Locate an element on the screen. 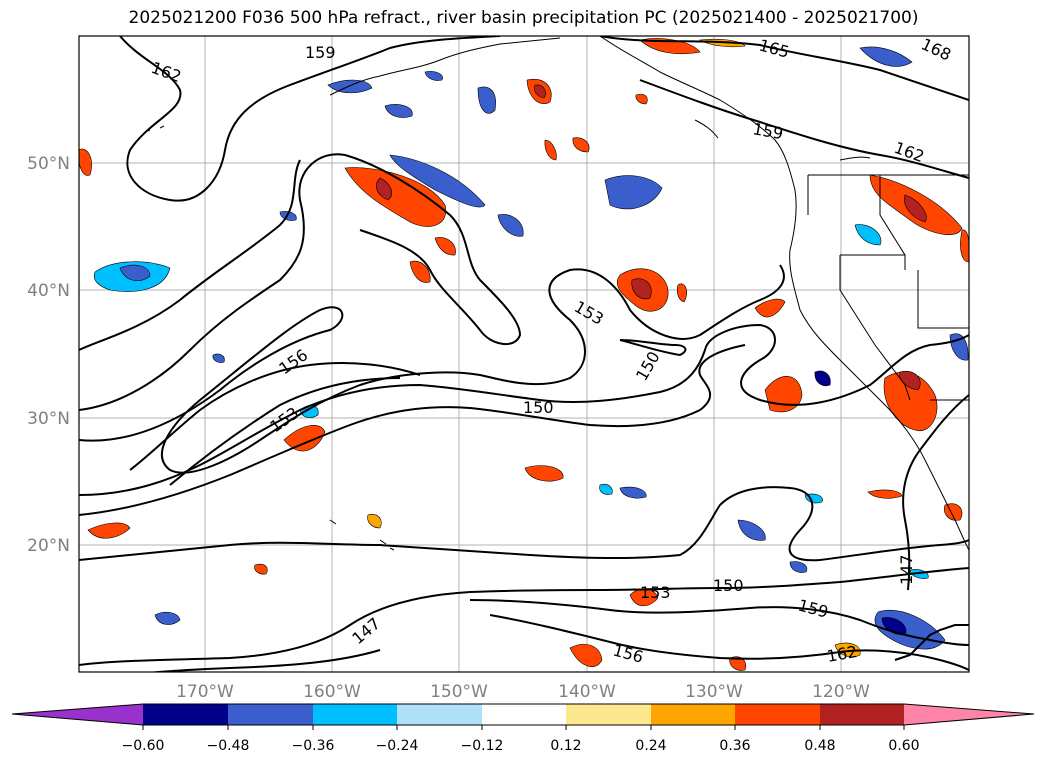 The height and width of the screenshot is (765, 1047). latitude-labels: 50°N 40°N 30°N 20°N is located at coordinates (48, 355).